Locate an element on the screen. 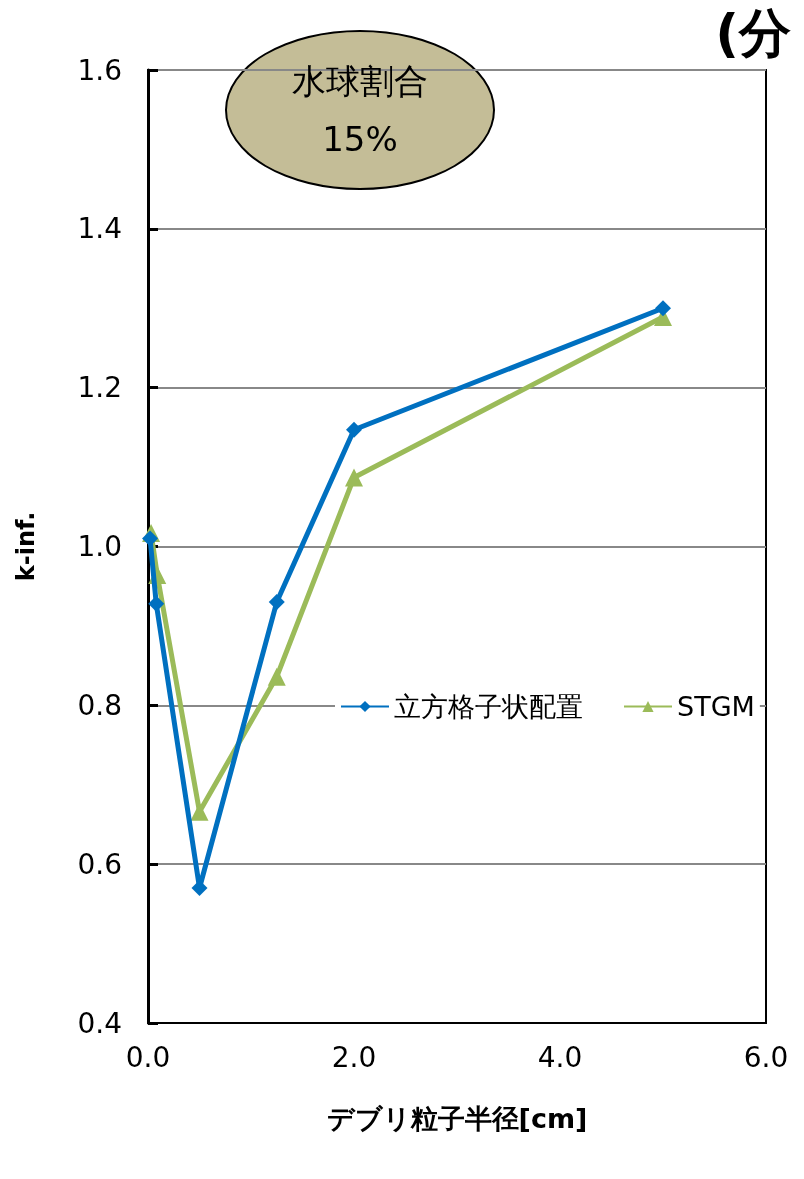 The image size is (804, 1179). y-tick-label: 0.6 is located at coordinates (99, 864).